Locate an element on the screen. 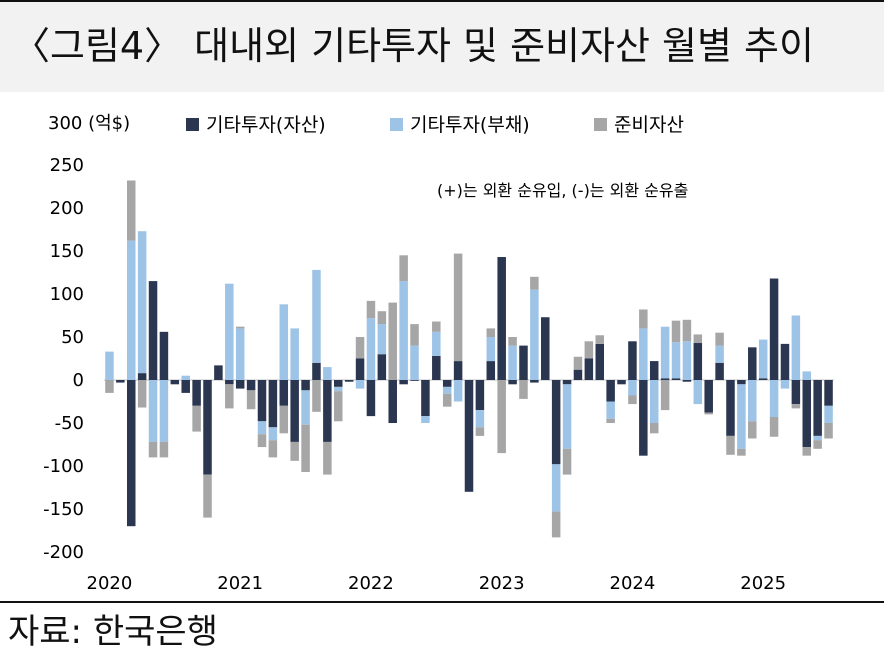  legend-label-other-assets: 기타투자(자산) is located at coordinates (266, 125).